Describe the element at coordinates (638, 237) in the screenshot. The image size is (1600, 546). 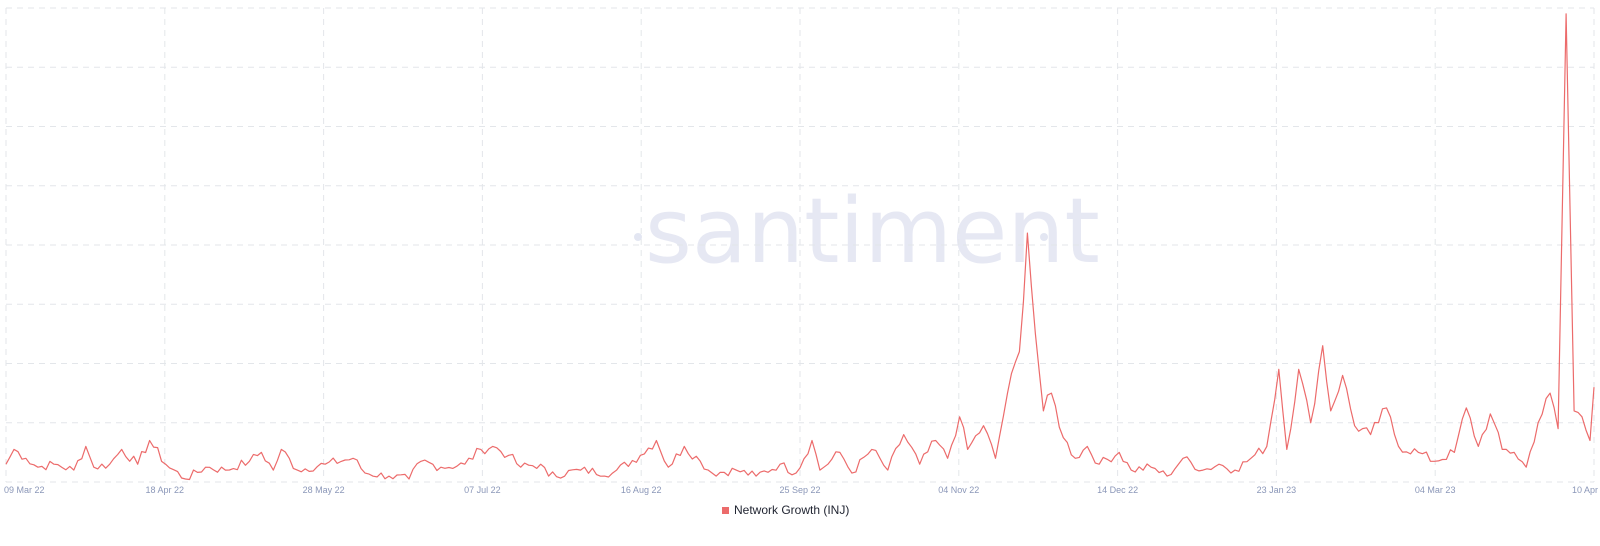
I see `watermark-dot-left` at that location.